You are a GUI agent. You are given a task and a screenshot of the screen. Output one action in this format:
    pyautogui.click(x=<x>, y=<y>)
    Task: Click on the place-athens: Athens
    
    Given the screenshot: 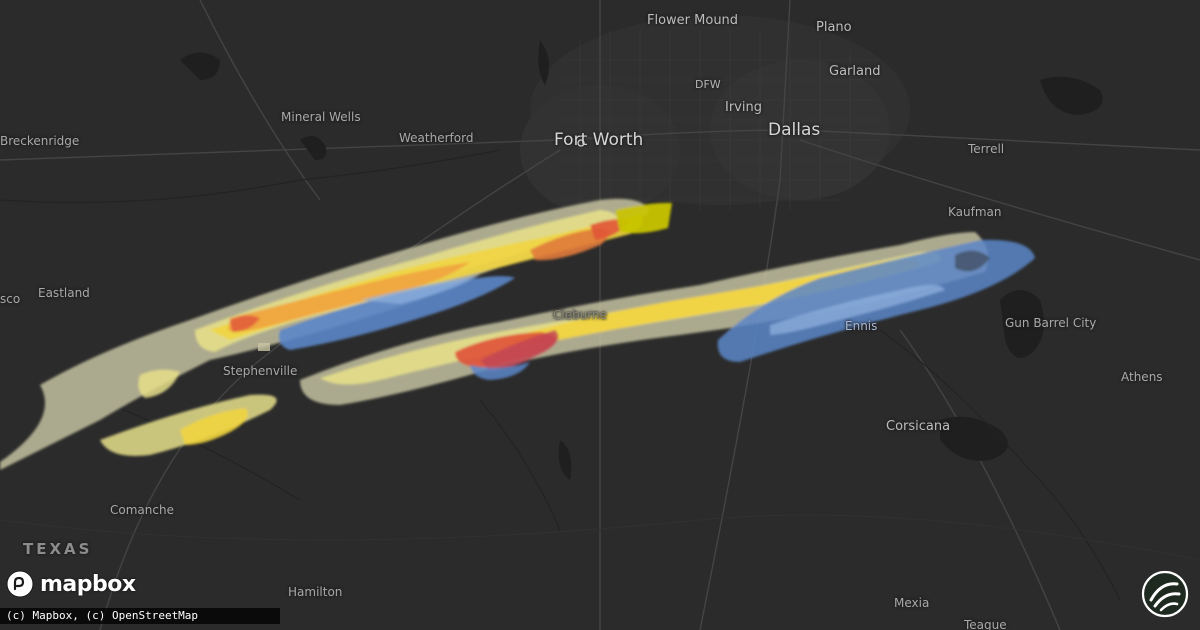 What is the action you would take?
    pyautogui.click(x=1142, y=377)
    